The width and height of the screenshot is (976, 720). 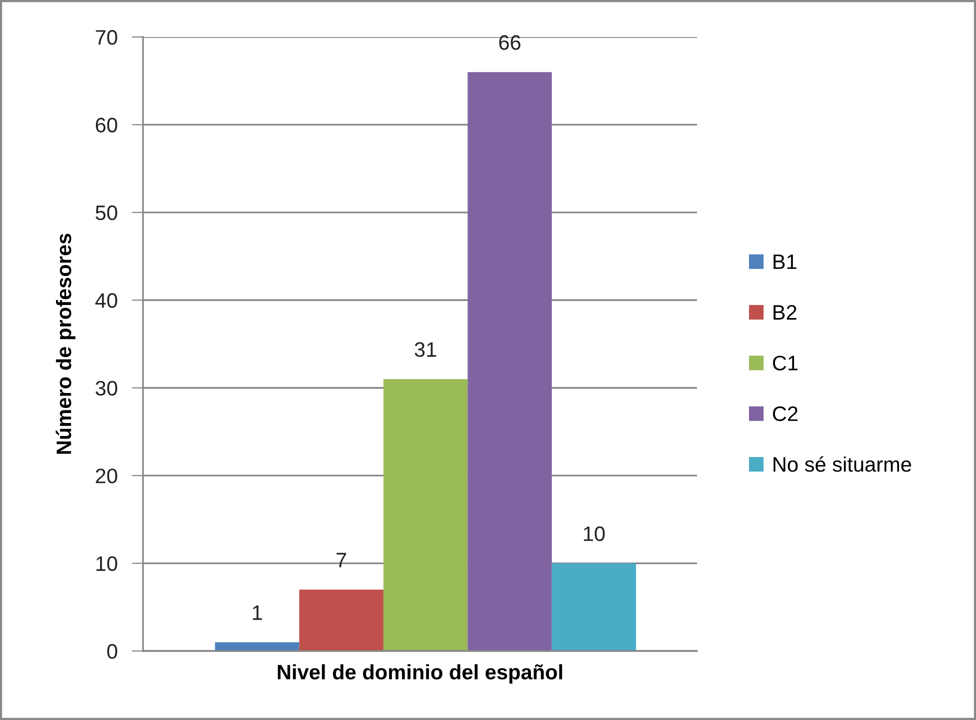 I want to click on y-axis-title: Número de profesores, so click(x=66, y=344).